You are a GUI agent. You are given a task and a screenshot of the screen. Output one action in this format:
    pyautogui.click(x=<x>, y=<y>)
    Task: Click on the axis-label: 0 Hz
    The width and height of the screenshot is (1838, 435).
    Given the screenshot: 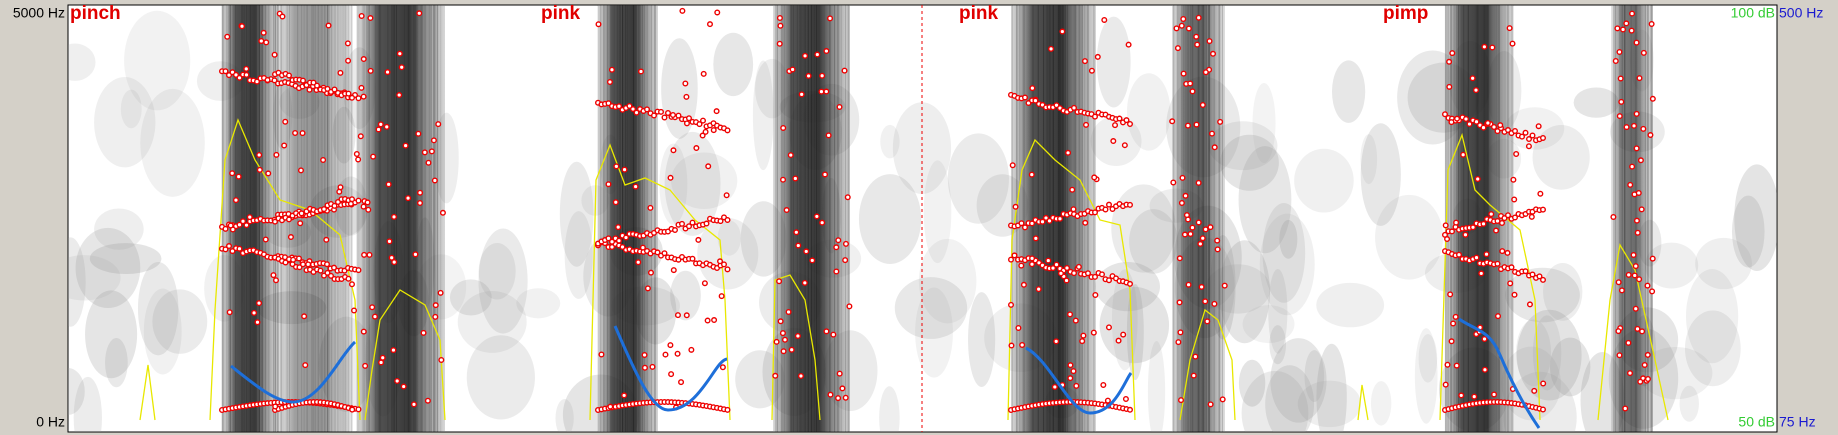 What is the action you would take?
    pyautogui.click(x=50, y=422)
    